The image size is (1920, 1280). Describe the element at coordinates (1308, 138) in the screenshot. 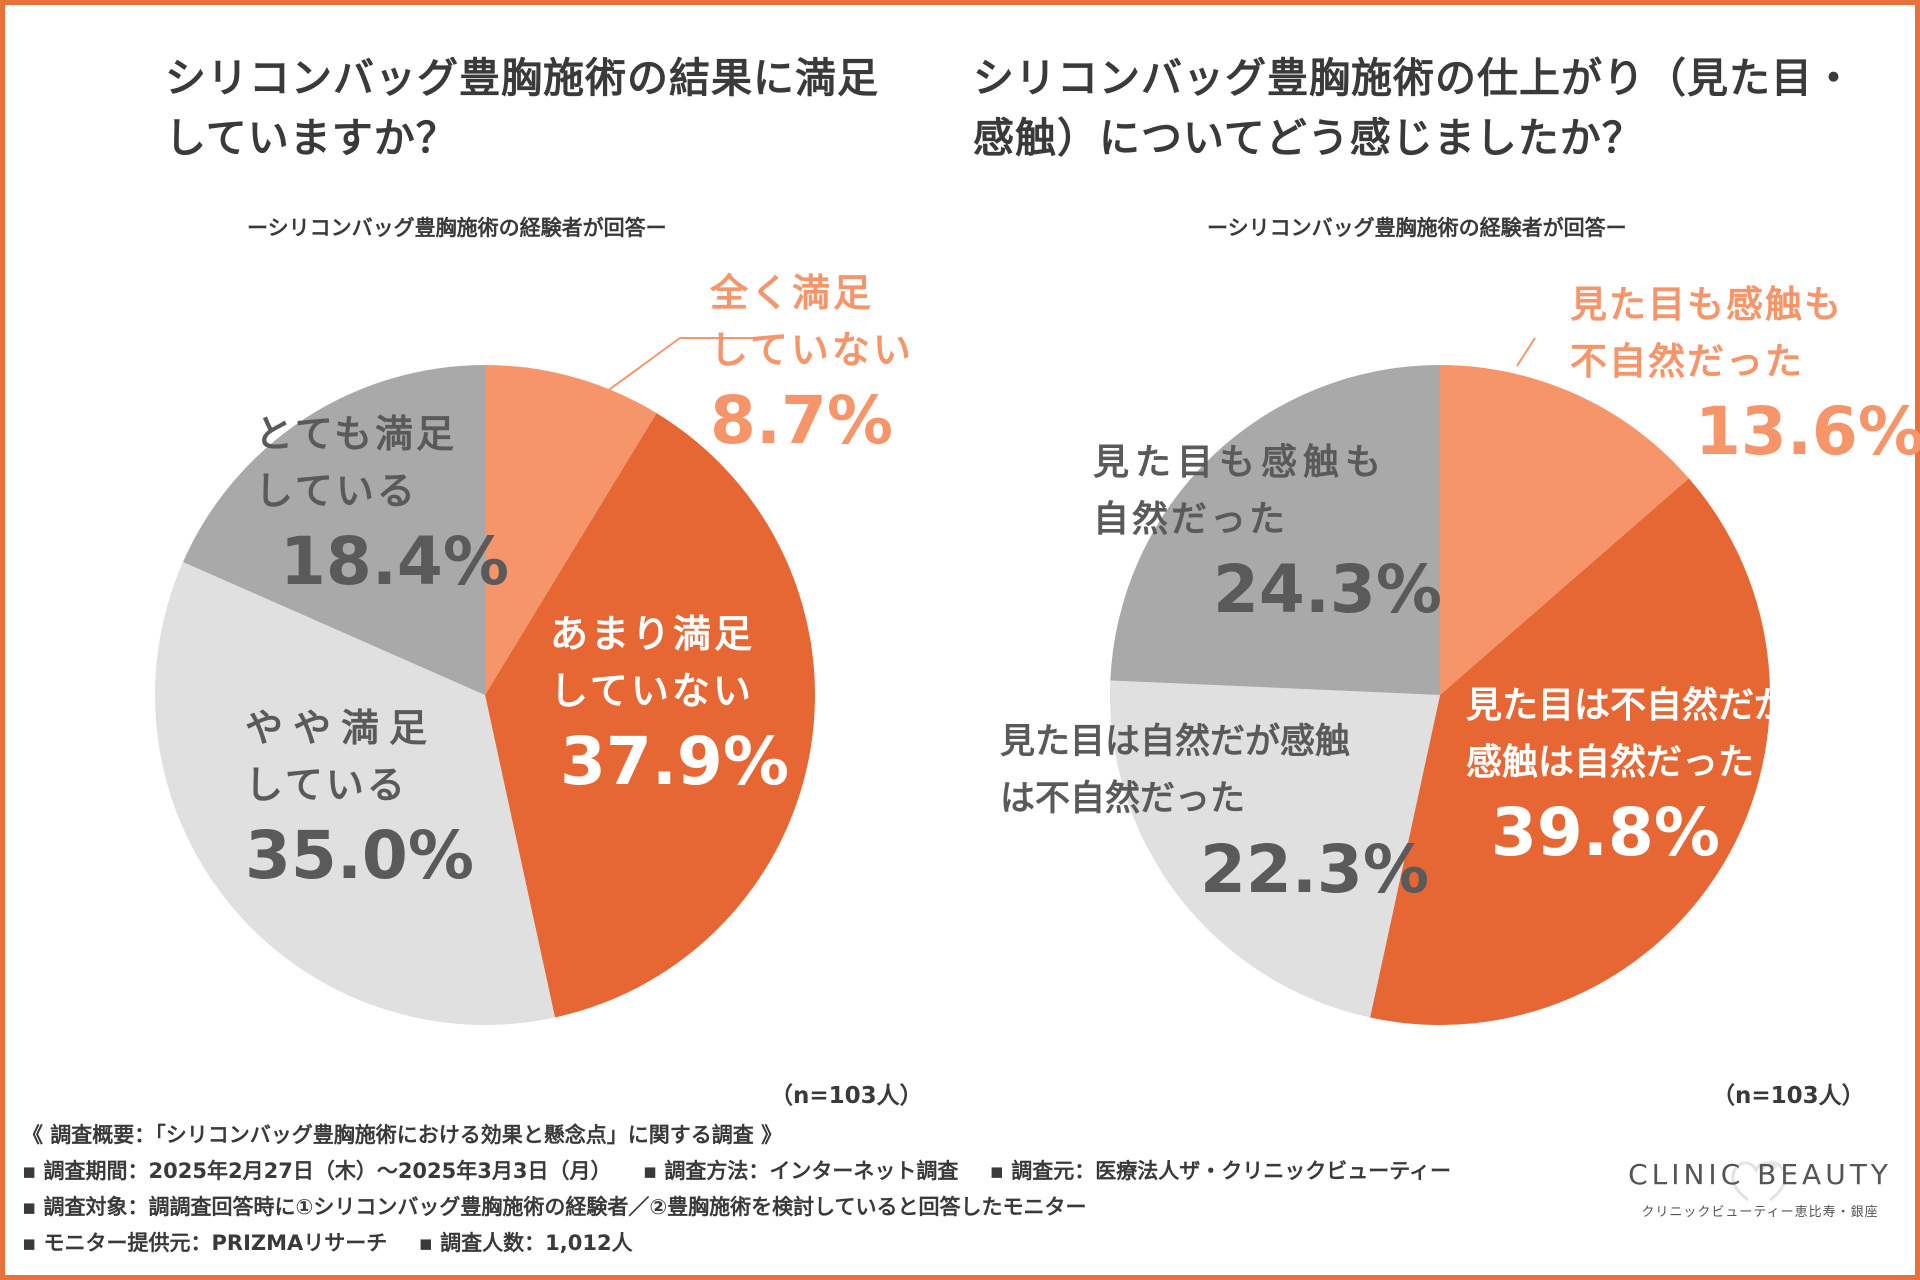

I see `right-title-line-2: 感触）についてどう感じましたか？` at that location.